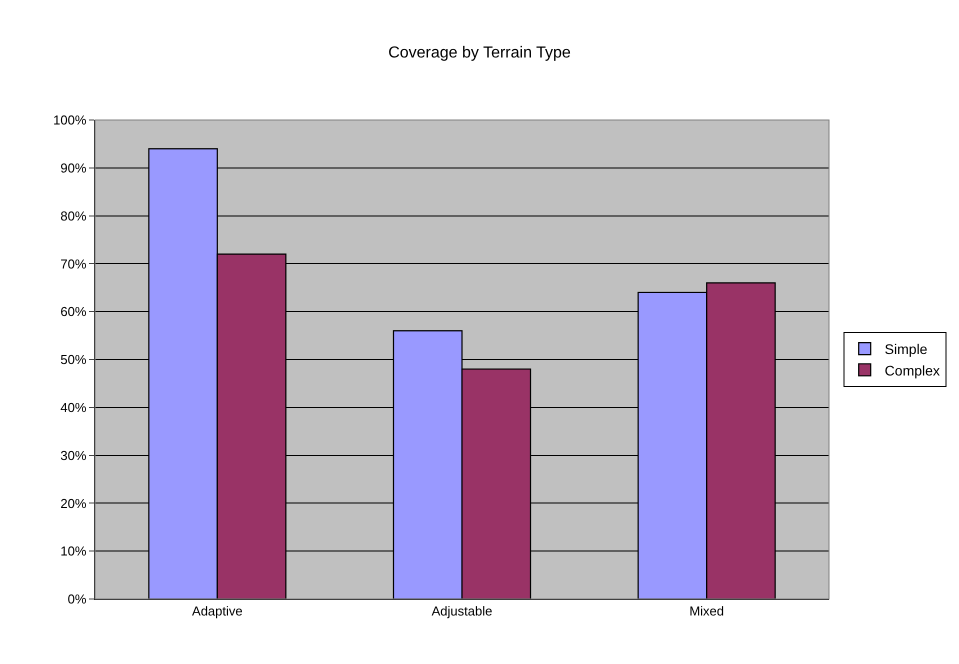  I want to click on y-tick-label: 10%, so click(73, 551).